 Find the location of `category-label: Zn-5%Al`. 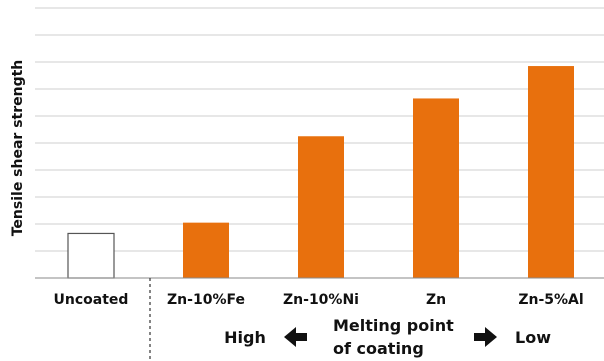

category-label: Zn-5%Al is located at coordinates (550, 300).